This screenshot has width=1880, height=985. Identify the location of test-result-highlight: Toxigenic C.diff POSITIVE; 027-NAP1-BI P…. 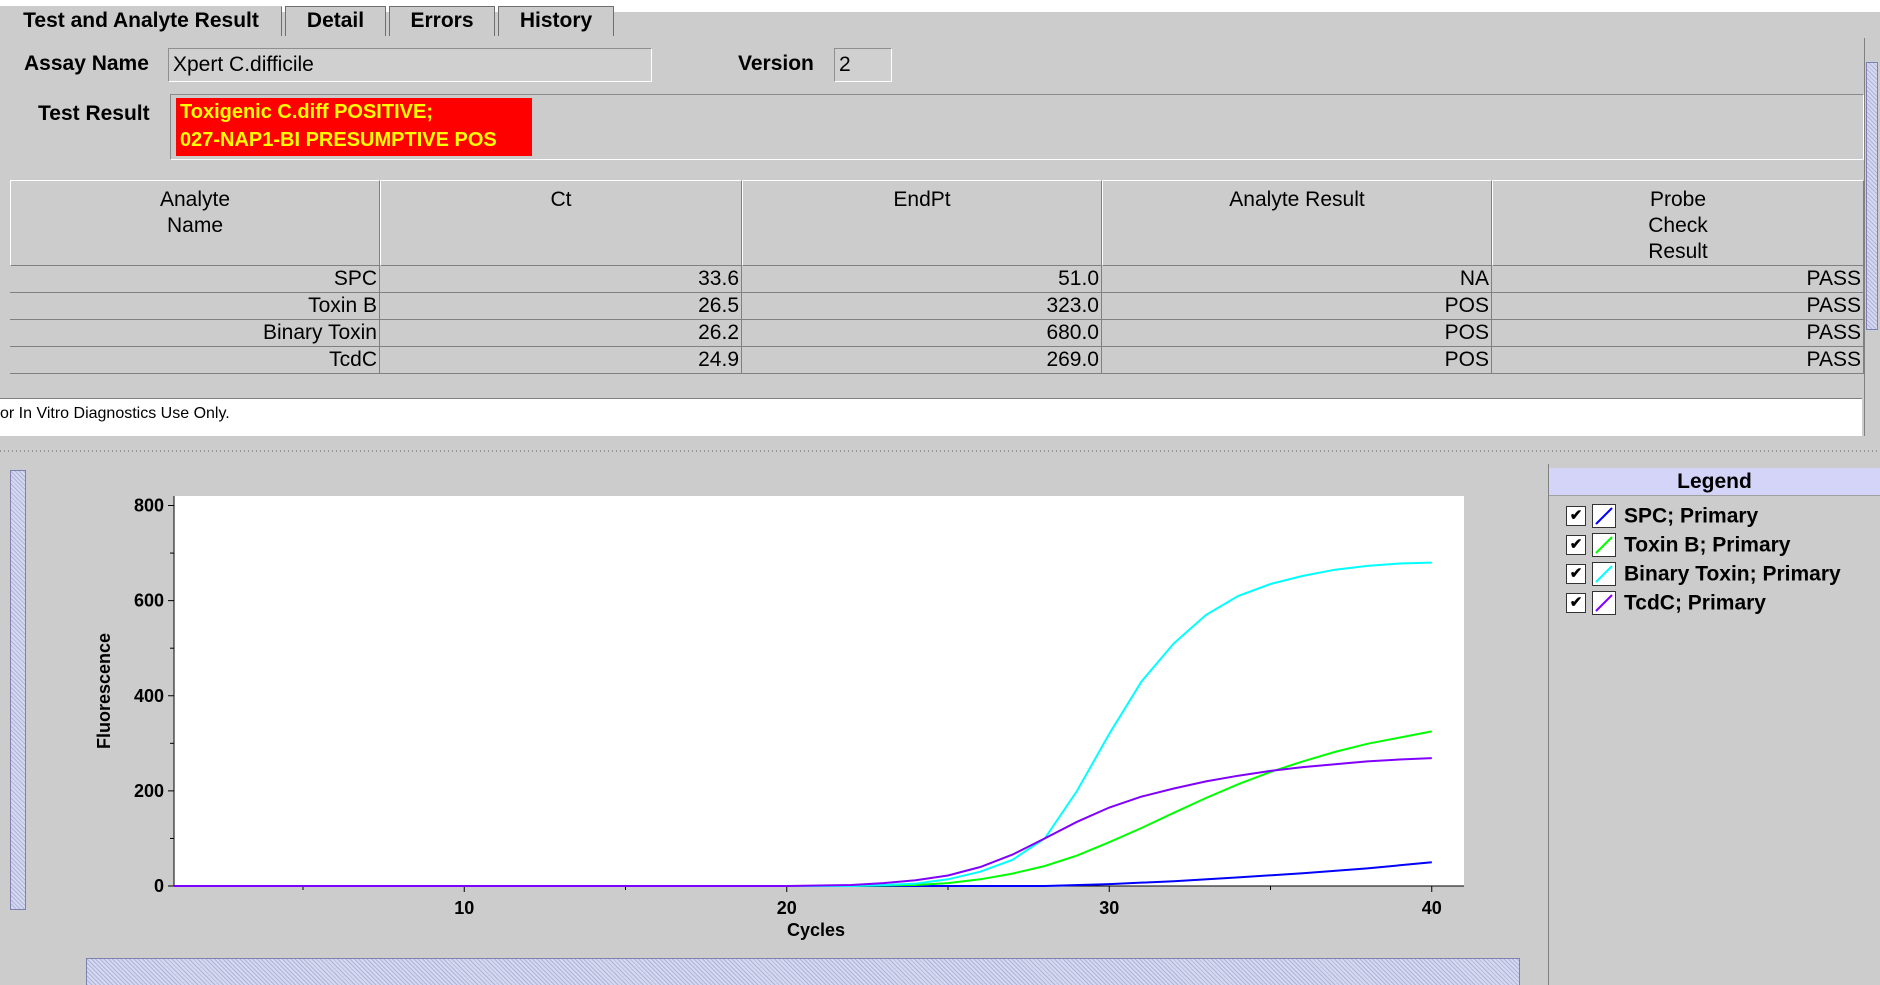
(354, 127).